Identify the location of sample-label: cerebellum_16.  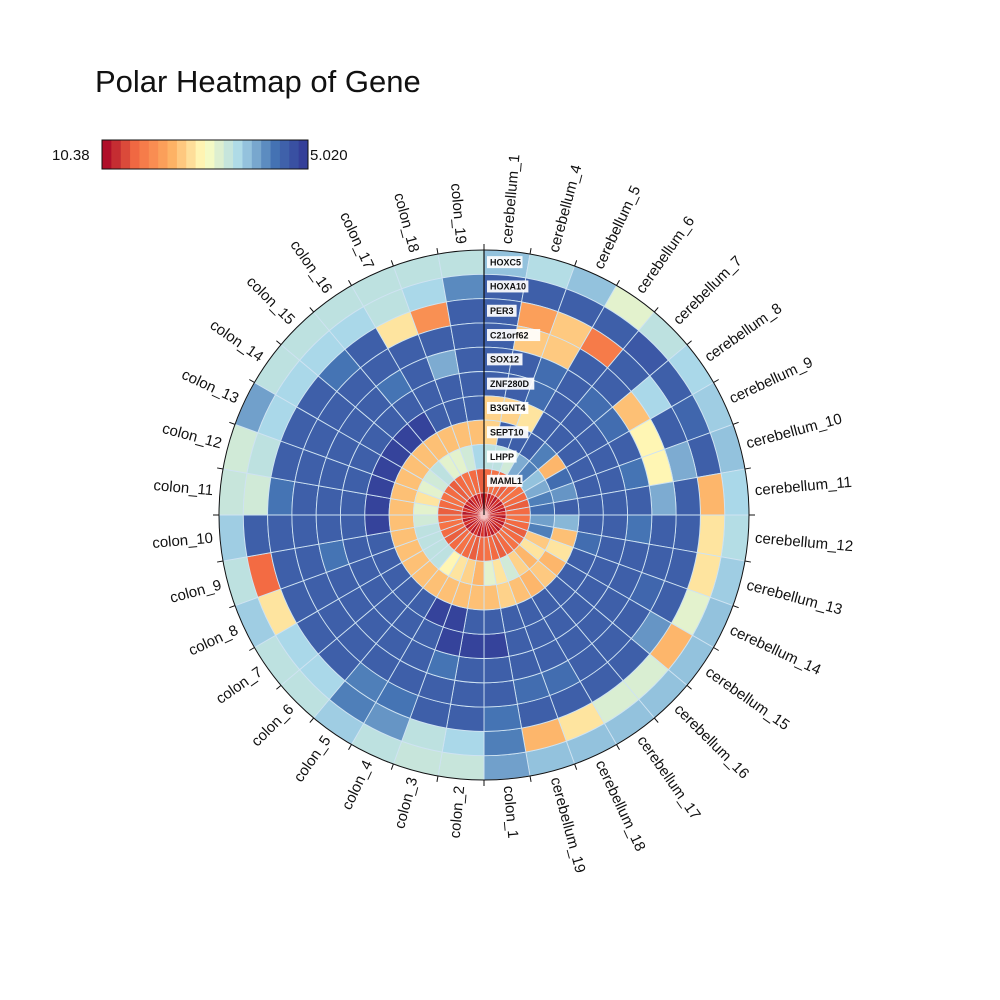
(712, 742).